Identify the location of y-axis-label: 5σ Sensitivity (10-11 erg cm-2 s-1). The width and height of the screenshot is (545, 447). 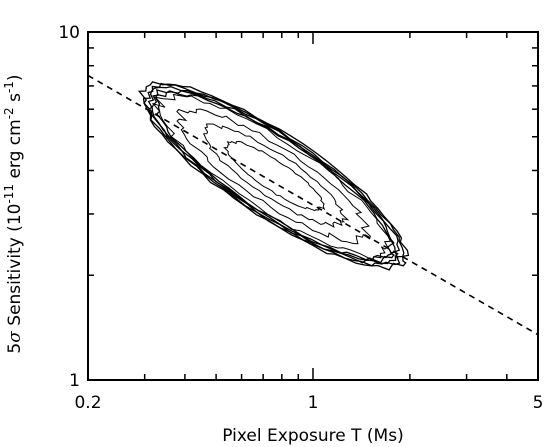
(13, 213).